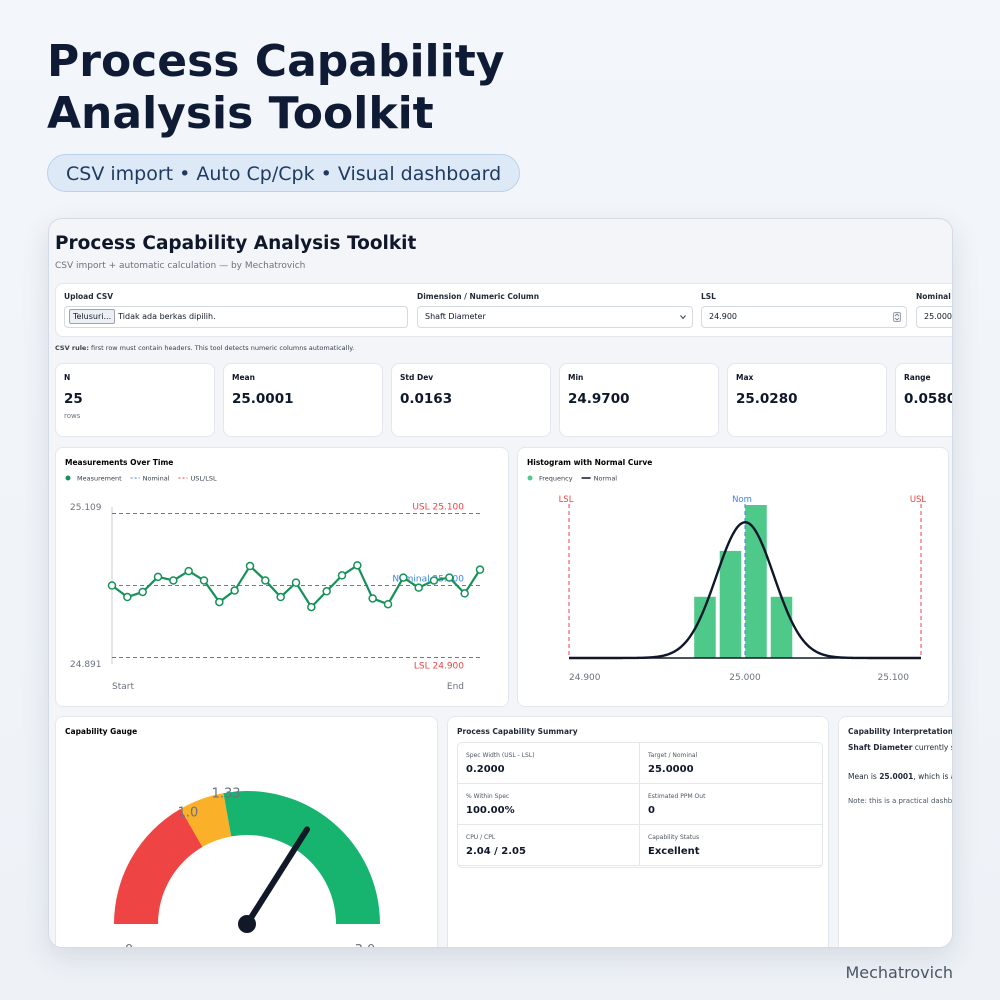 The height and width of the screenshot is (1000, 1000). What do you see at coordinates (123, 687) in the screenshot?
I see `x-tick-label: Start` at bounding box center [123, 687].